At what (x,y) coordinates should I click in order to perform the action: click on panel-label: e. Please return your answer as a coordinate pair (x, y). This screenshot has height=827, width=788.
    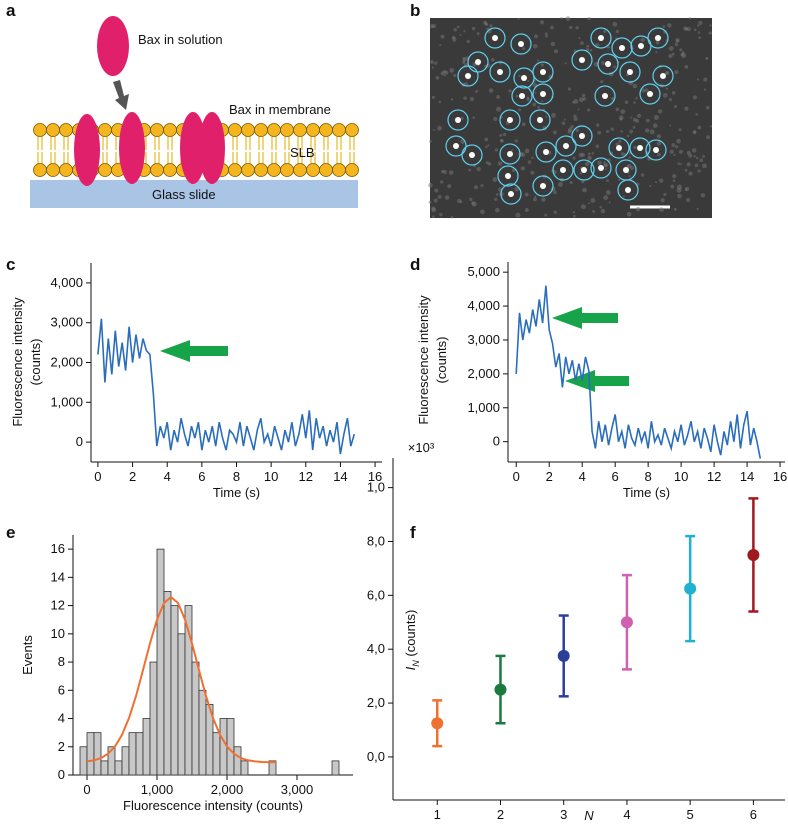
    Looking at the image, I should click on (10, 532).